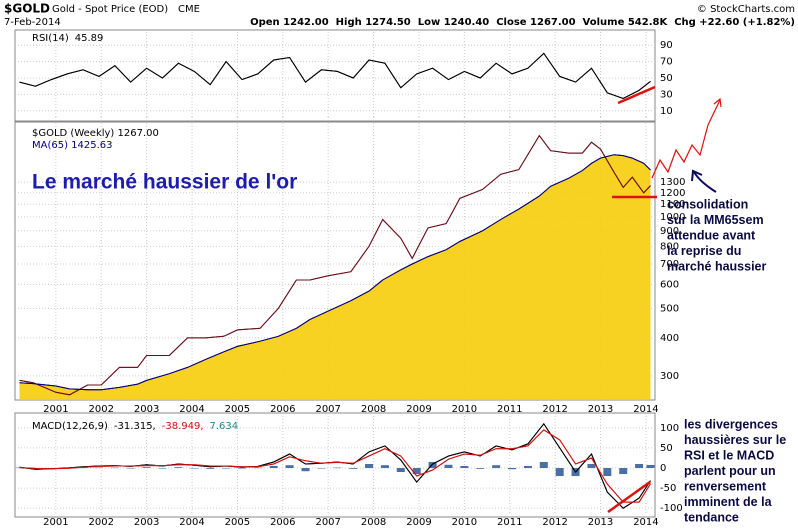  What do you see at coordinates (666, 111) in the screenshot?
I see `y-tick-label: 10` at bounding box center [666, 111].